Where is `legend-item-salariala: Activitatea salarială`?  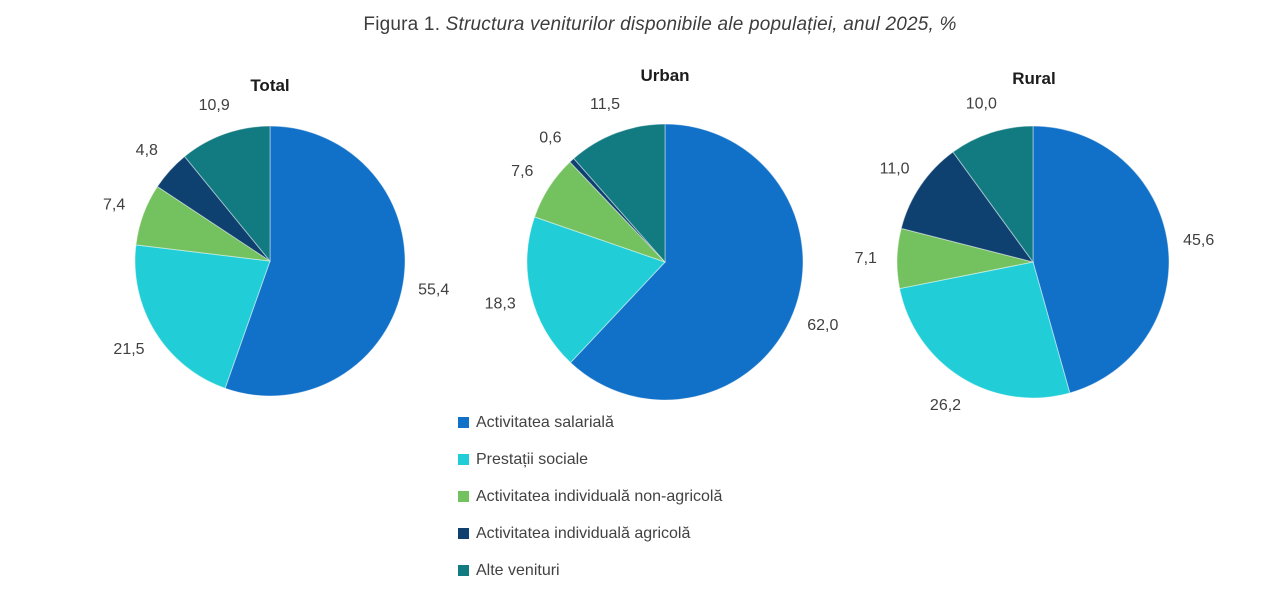
legend-item-salariala: Activitatea salarială is located at coordinates (590, 422).